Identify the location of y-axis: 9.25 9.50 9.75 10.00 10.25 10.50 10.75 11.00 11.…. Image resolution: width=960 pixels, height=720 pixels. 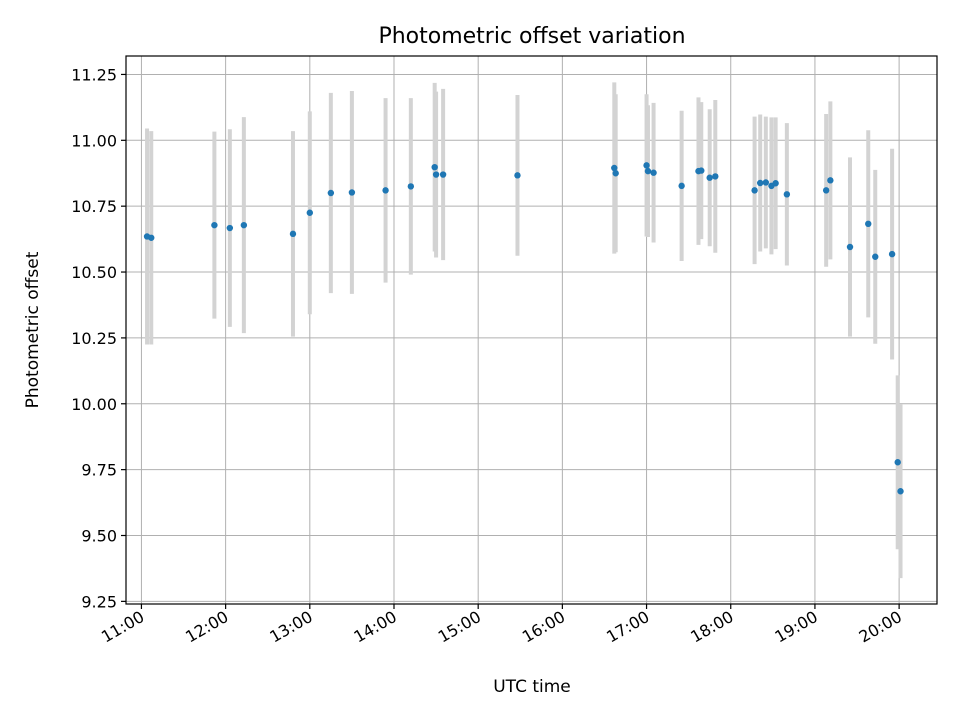
(98, 338).